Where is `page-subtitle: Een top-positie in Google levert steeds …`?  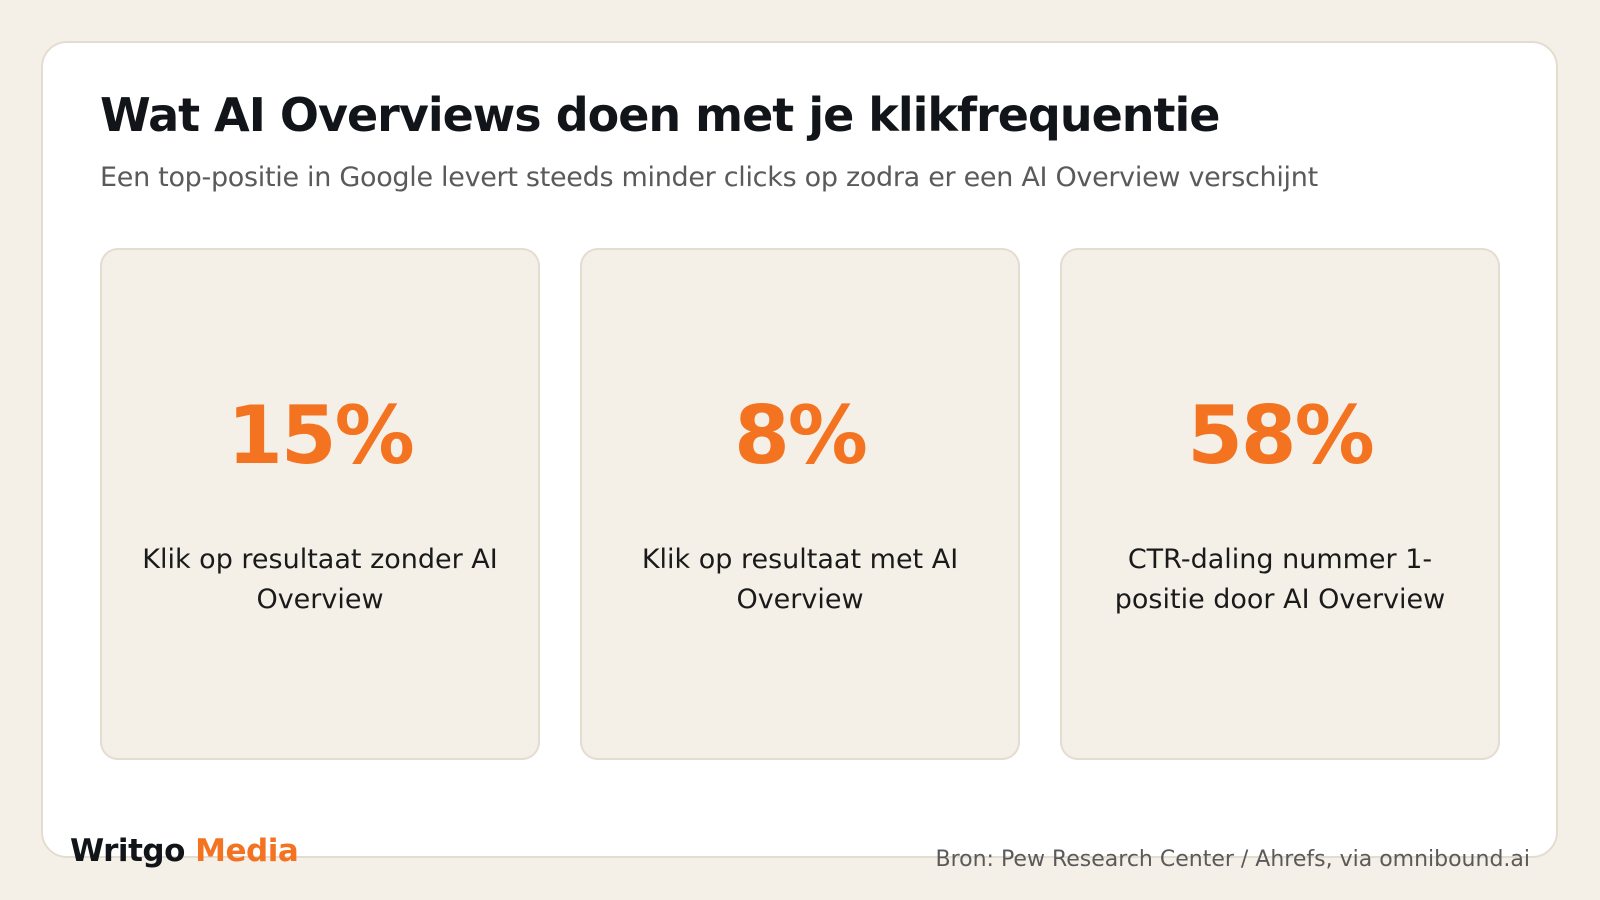 page-subtitle: Een top-positie in Google levert steeds … is located at coordinates (709, 177).